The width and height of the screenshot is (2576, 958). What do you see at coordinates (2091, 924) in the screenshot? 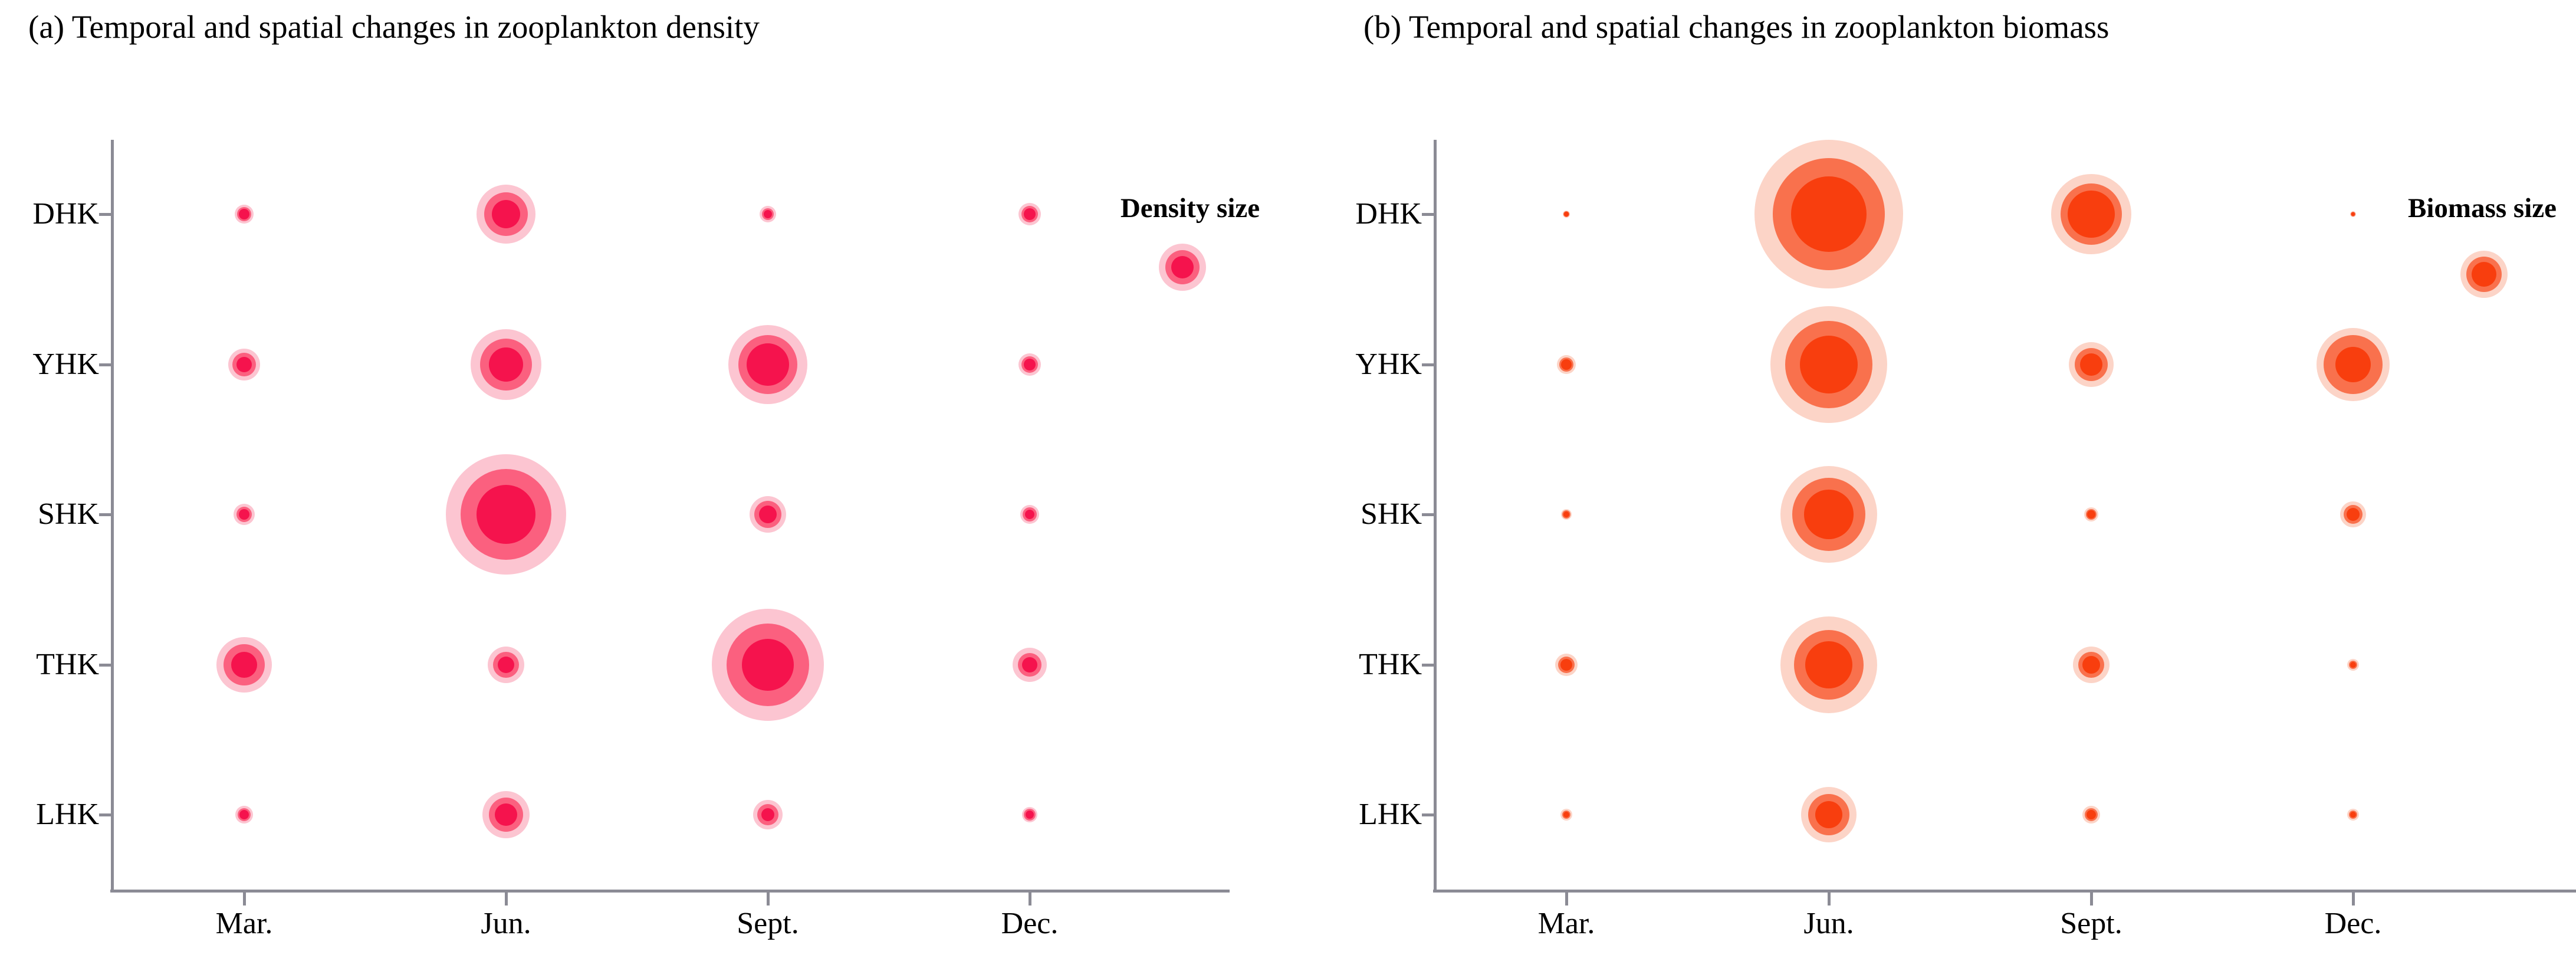
I see `x-axis-label-b-Sept: Sept.` at bounding box center [2091, 924].